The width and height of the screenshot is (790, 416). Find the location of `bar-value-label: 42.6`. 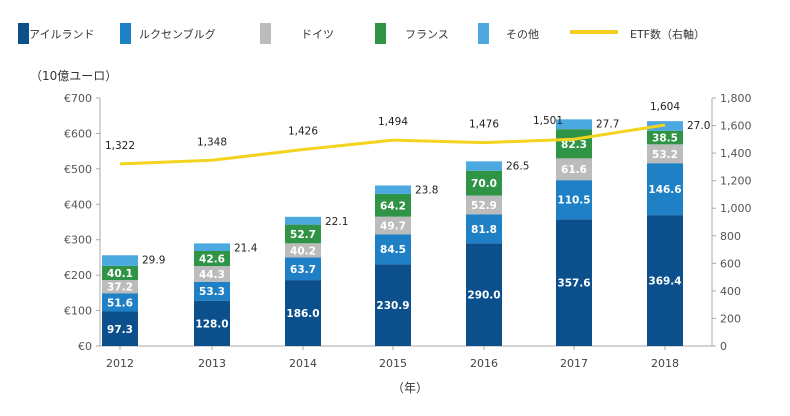

bar-value-label: 42.6 is located at coordinates (212, 260).